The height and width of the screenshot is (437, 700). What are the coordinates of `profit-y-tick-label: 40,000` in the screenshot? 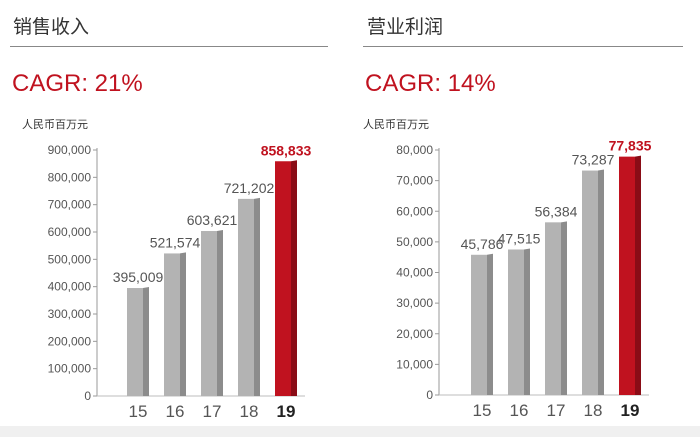 It's located at (414, 273).